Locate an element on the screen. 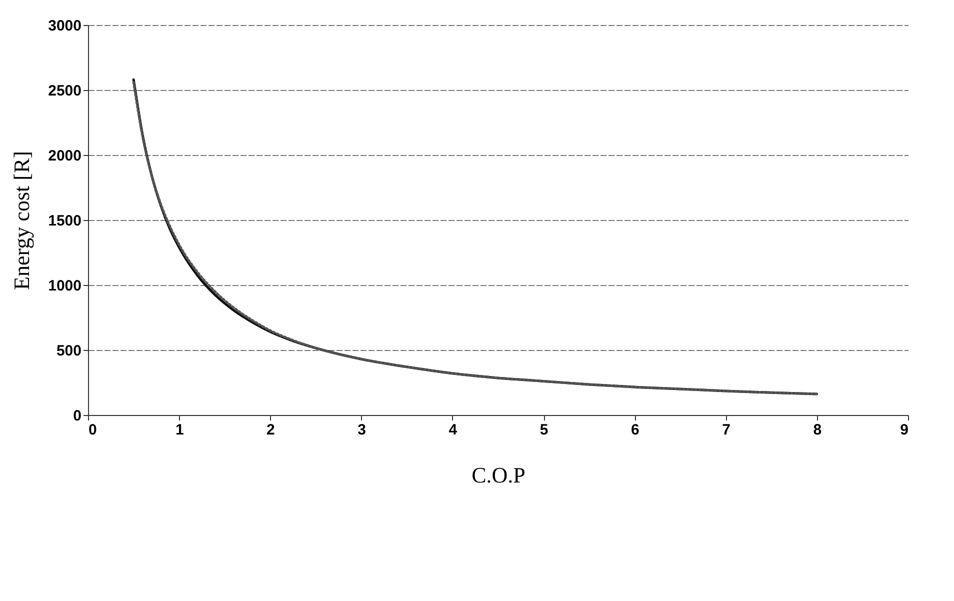 The image size is (954, 601). x-tick-label: 1 is located at coordinates (179, 430).